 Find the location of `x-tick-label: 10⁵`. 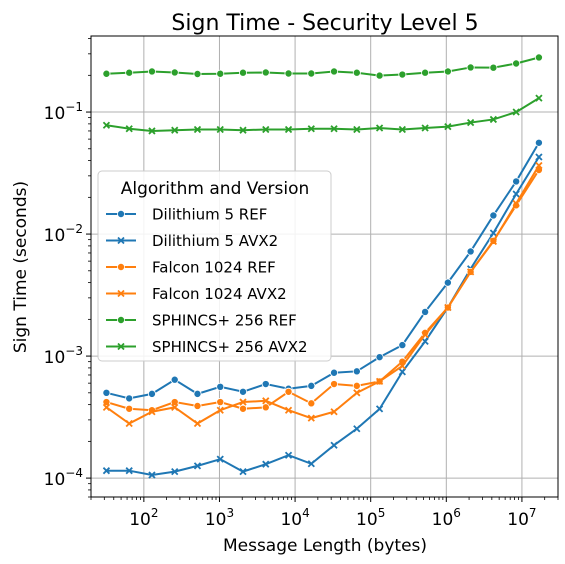

x-tick-label: 10⁵ is located at coordinates (370, 518).